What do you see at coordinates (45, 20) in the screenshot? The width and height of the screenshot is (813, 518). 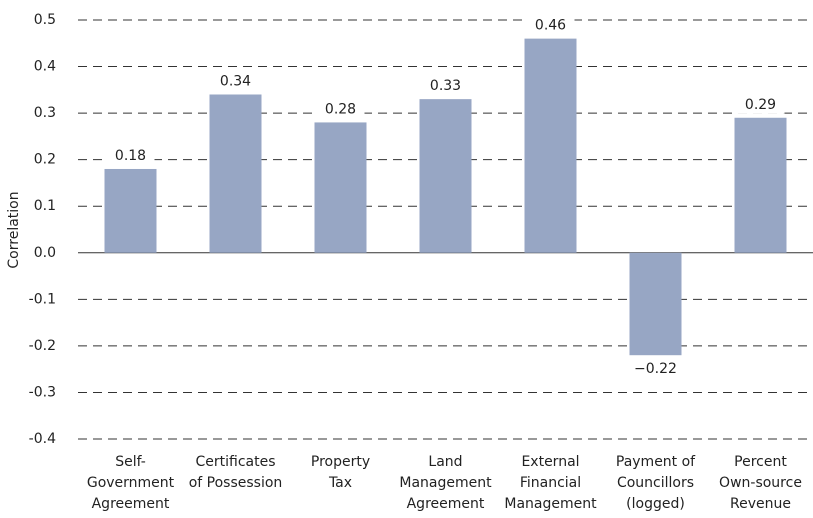 I see `y-tick-label: 0.5` at bounding box center [45, 20].